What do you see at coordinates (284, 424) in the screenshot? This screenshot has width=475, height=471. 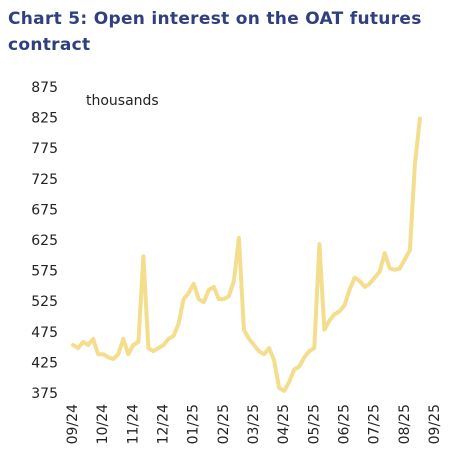 I see `x-tick-label: 04/25` at bounding box center [284, 424].